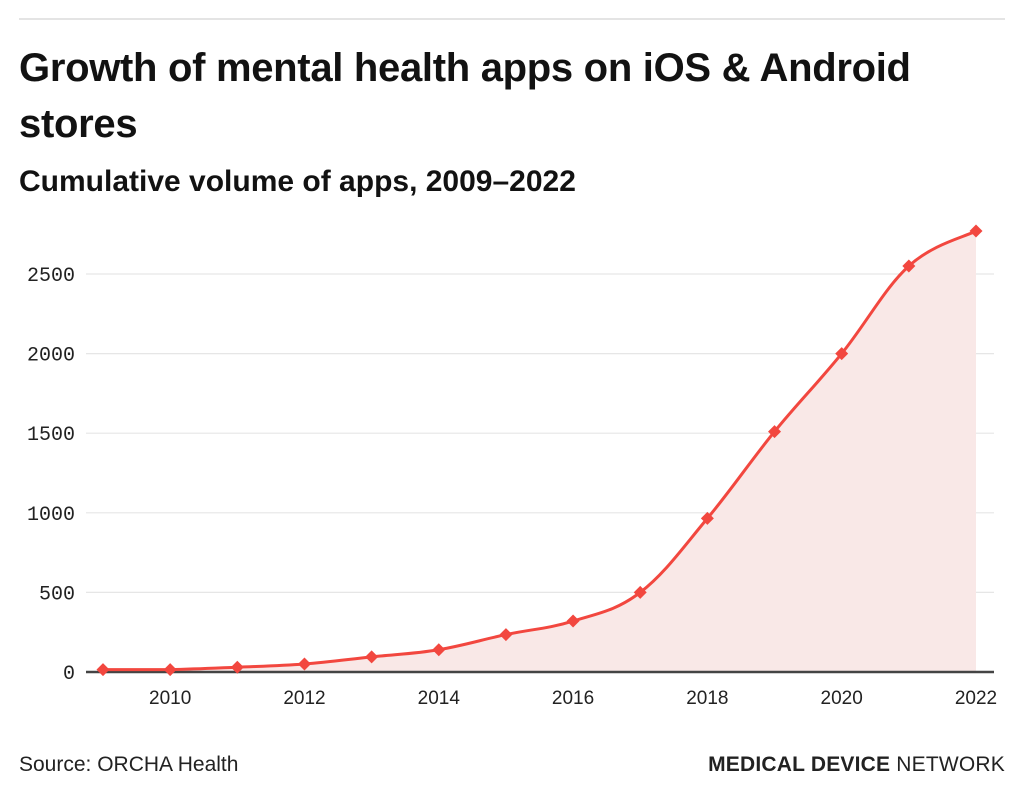  I want to click on x-tick-label: 2014, so click(439, 698).